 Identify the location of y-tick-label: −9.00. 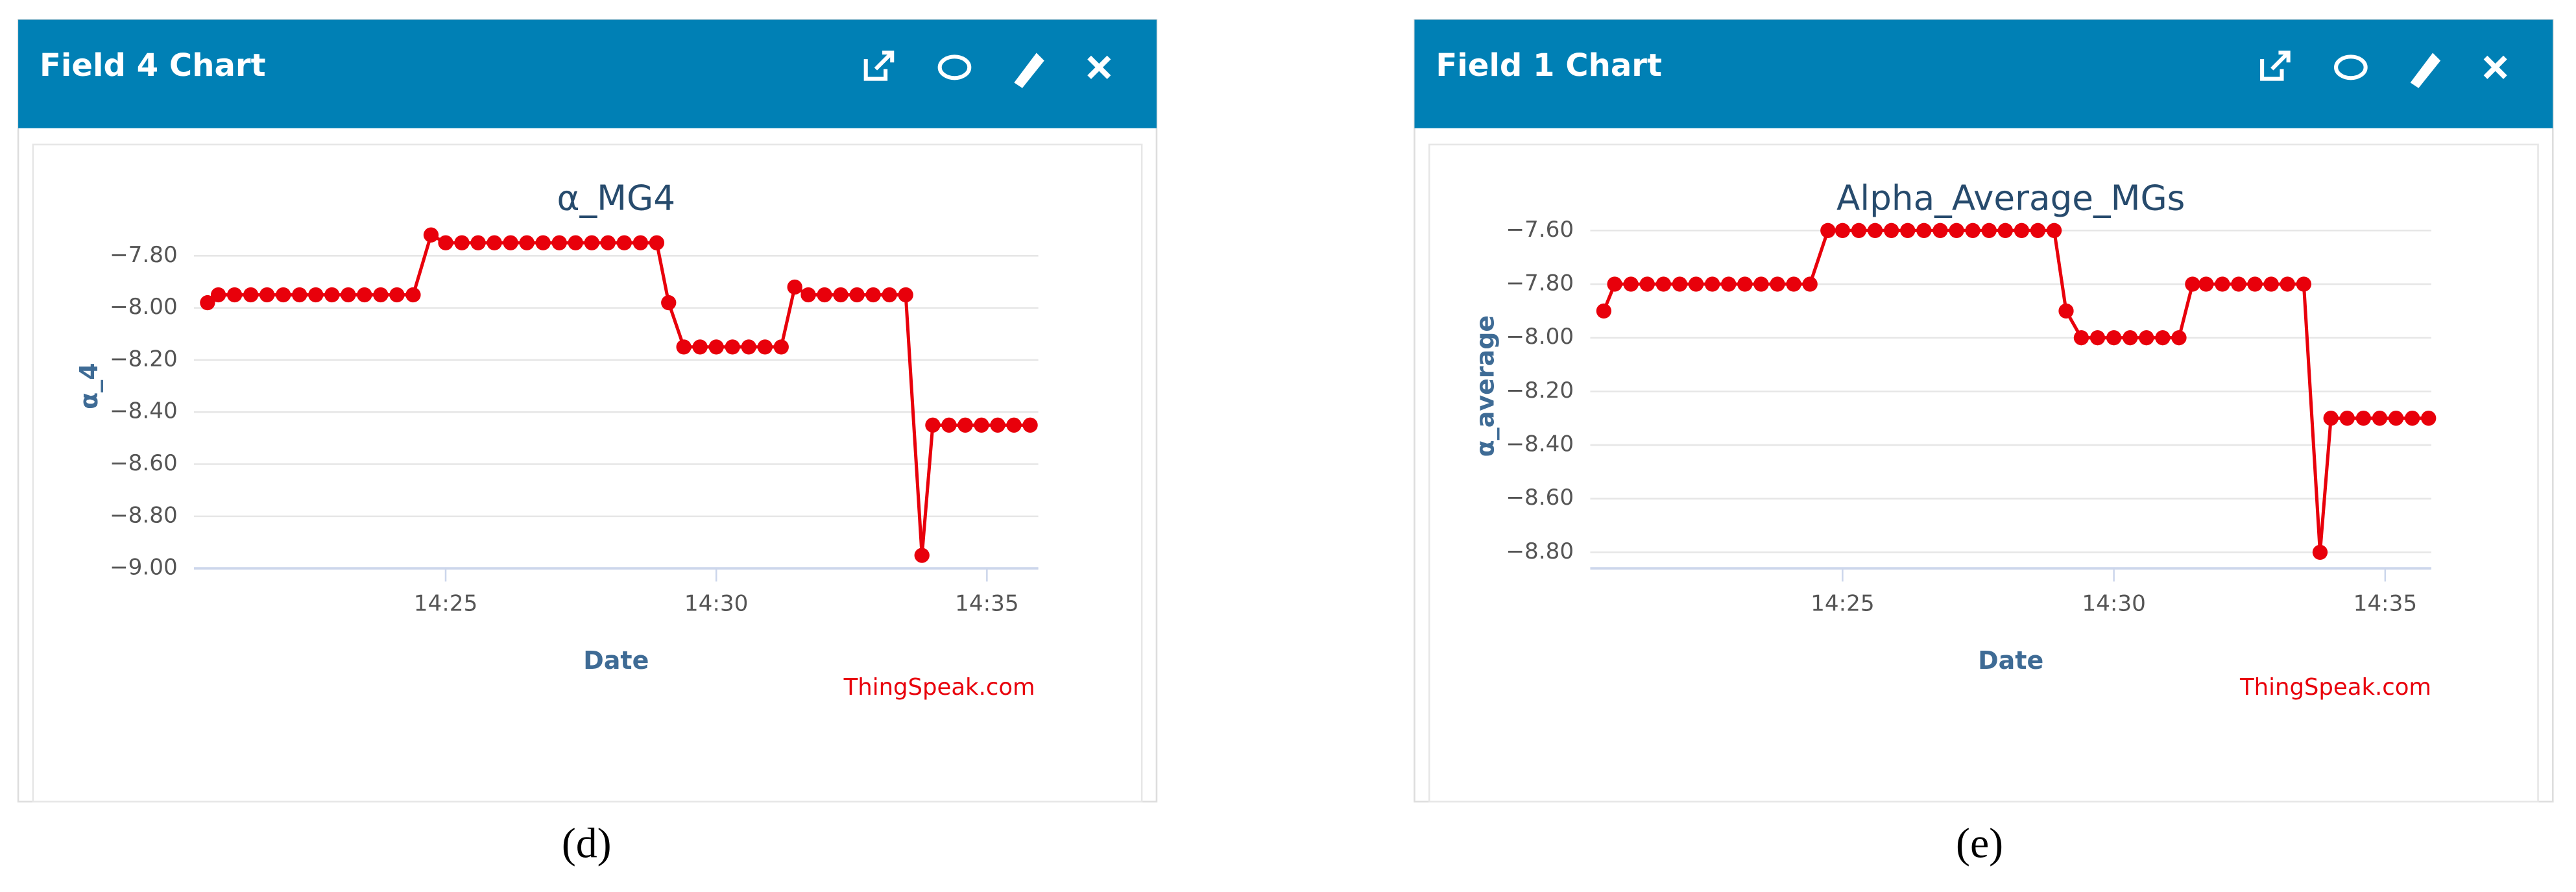
(144, 568).